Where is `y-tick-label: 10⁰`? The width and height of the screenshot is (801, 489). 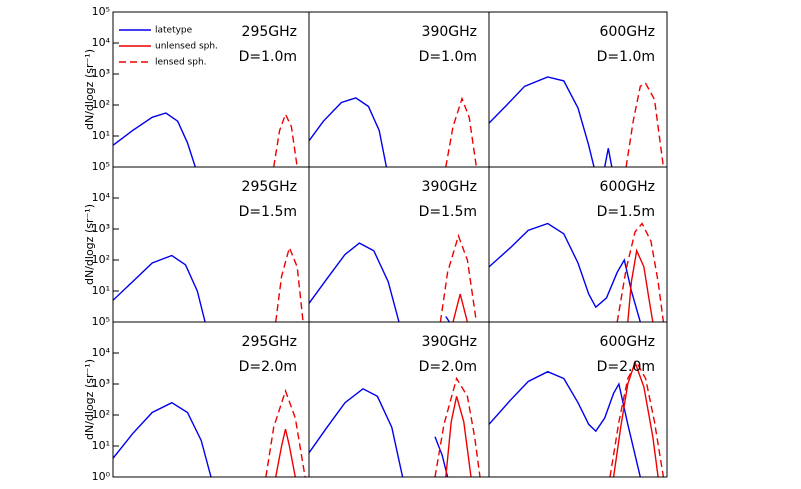 y-tick-label: 10⁰ is located at coordinates (101, 476).